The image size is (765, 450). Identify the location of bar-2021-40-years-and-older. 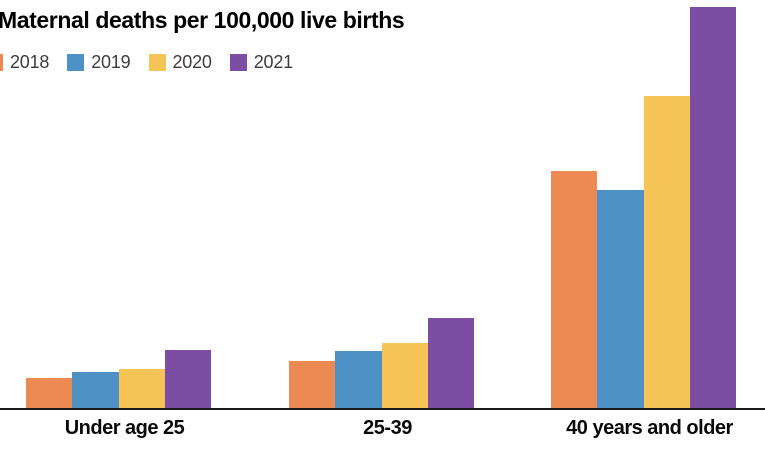
(712, 208).